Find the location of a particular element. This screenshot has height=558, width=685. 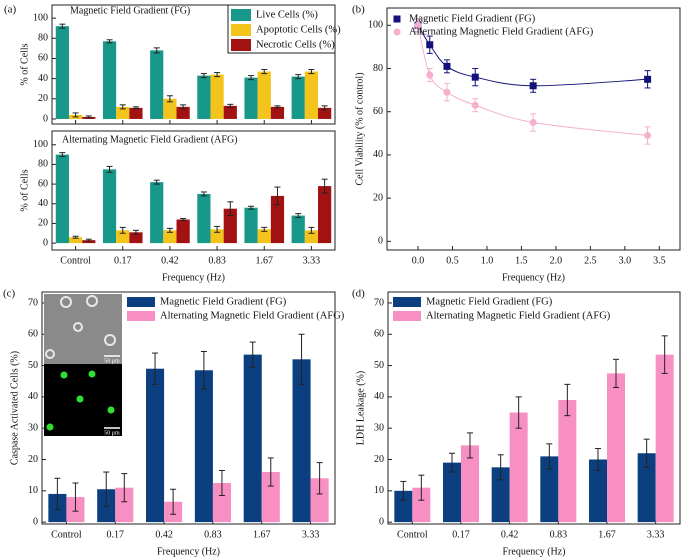

panel-label: (a) is located at coordinates (10, 10).